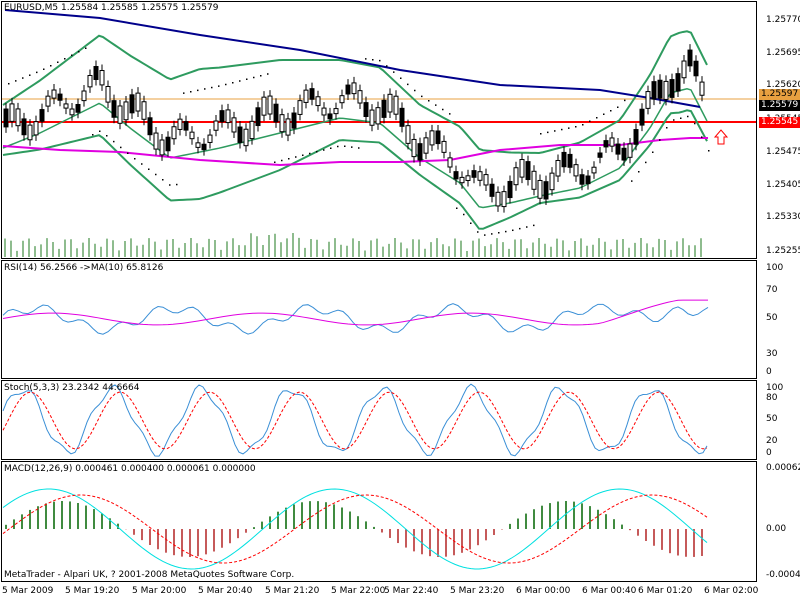 This screenshot has height=600, width=800. Describe the element at coordinates (772, 419) in the screenshot. I see `stoch-axis-label: 50` at that location.